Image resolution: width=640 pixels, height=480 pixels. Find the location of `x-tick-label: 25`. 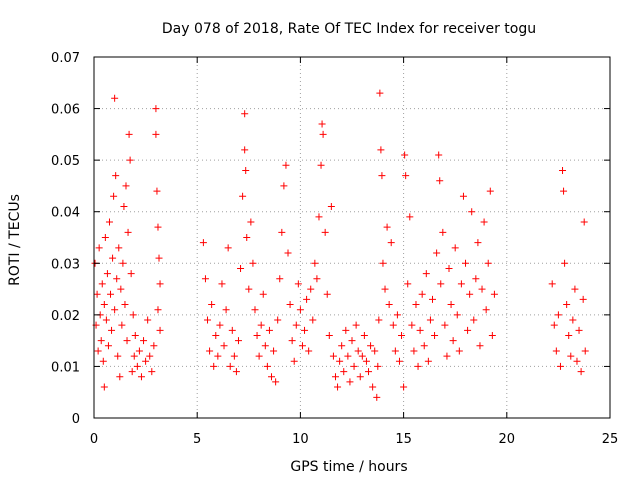

x-tick-label: 25 is located at coordinates (610, 439).